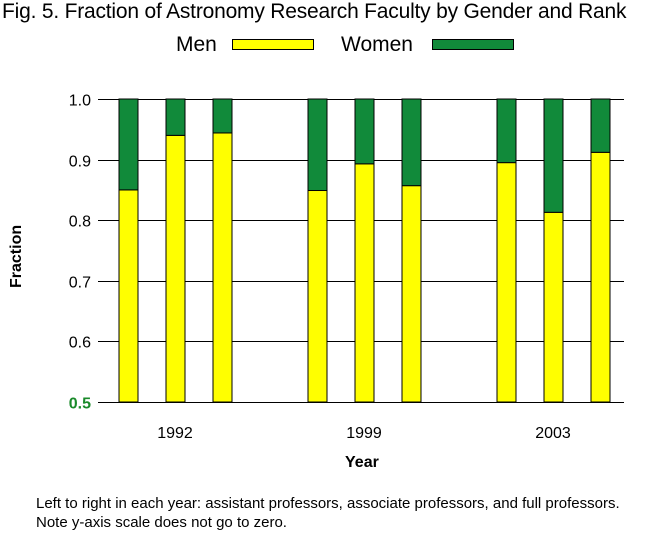 This screenshot has height=544, width=671. Describe the element at coordinates (175, 433) in the screenshot. I see `x-tick-label: 1992` at that location.